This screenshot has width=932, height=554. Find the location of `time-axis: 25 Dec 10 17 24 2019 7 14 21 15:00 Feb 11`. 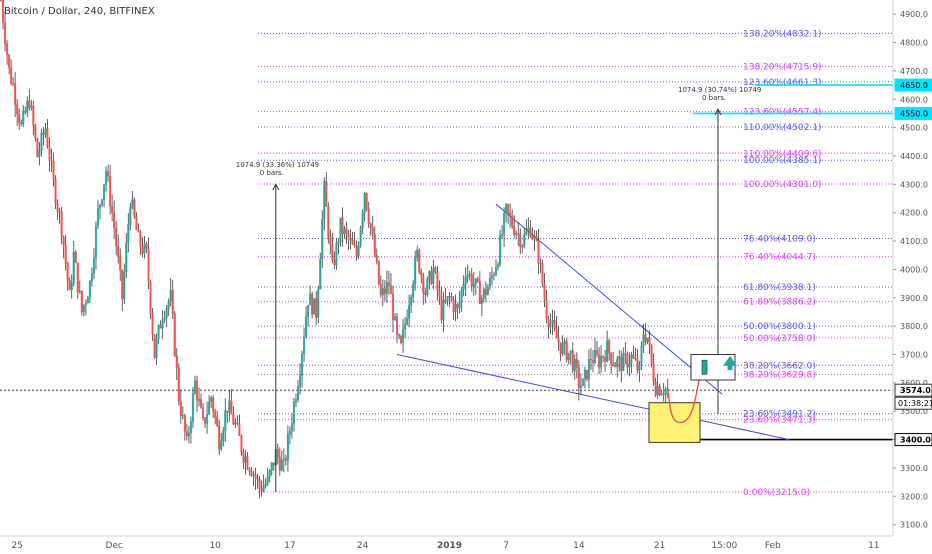

time-axis: 25 Dec 10 17 24 2019 7 14 21 15:00 Feb 11 is located at coordinates (445, 546).